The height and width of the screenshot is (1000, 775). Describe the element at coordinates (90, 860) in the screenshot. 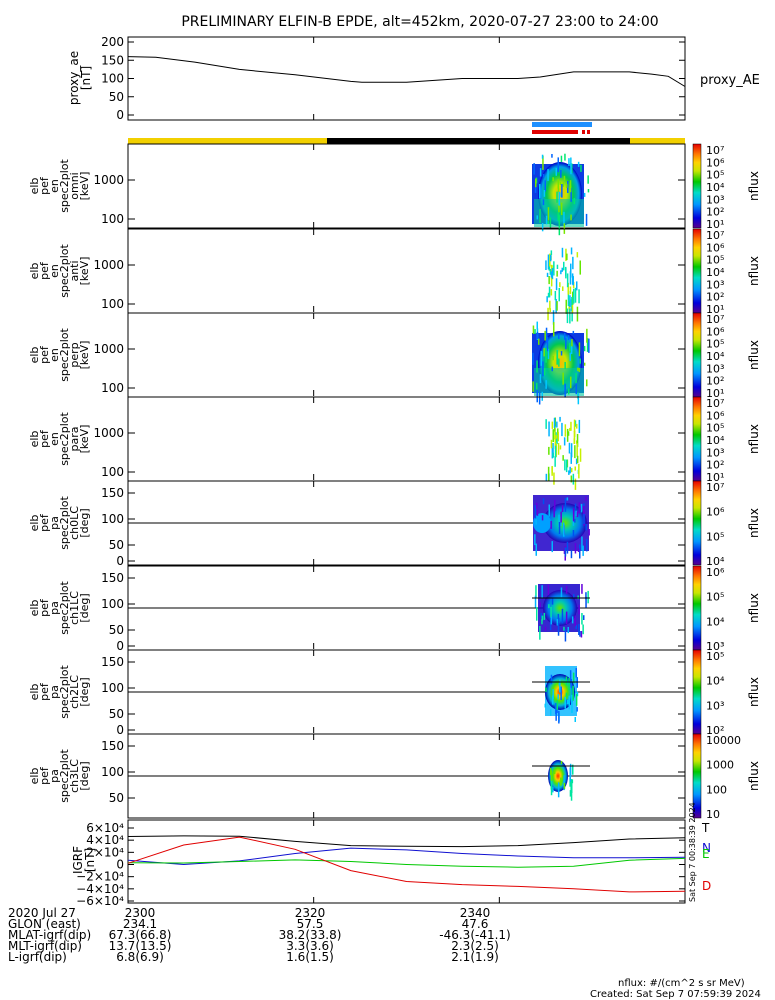

I see `igrf-axis-label: [nT]` at that location.